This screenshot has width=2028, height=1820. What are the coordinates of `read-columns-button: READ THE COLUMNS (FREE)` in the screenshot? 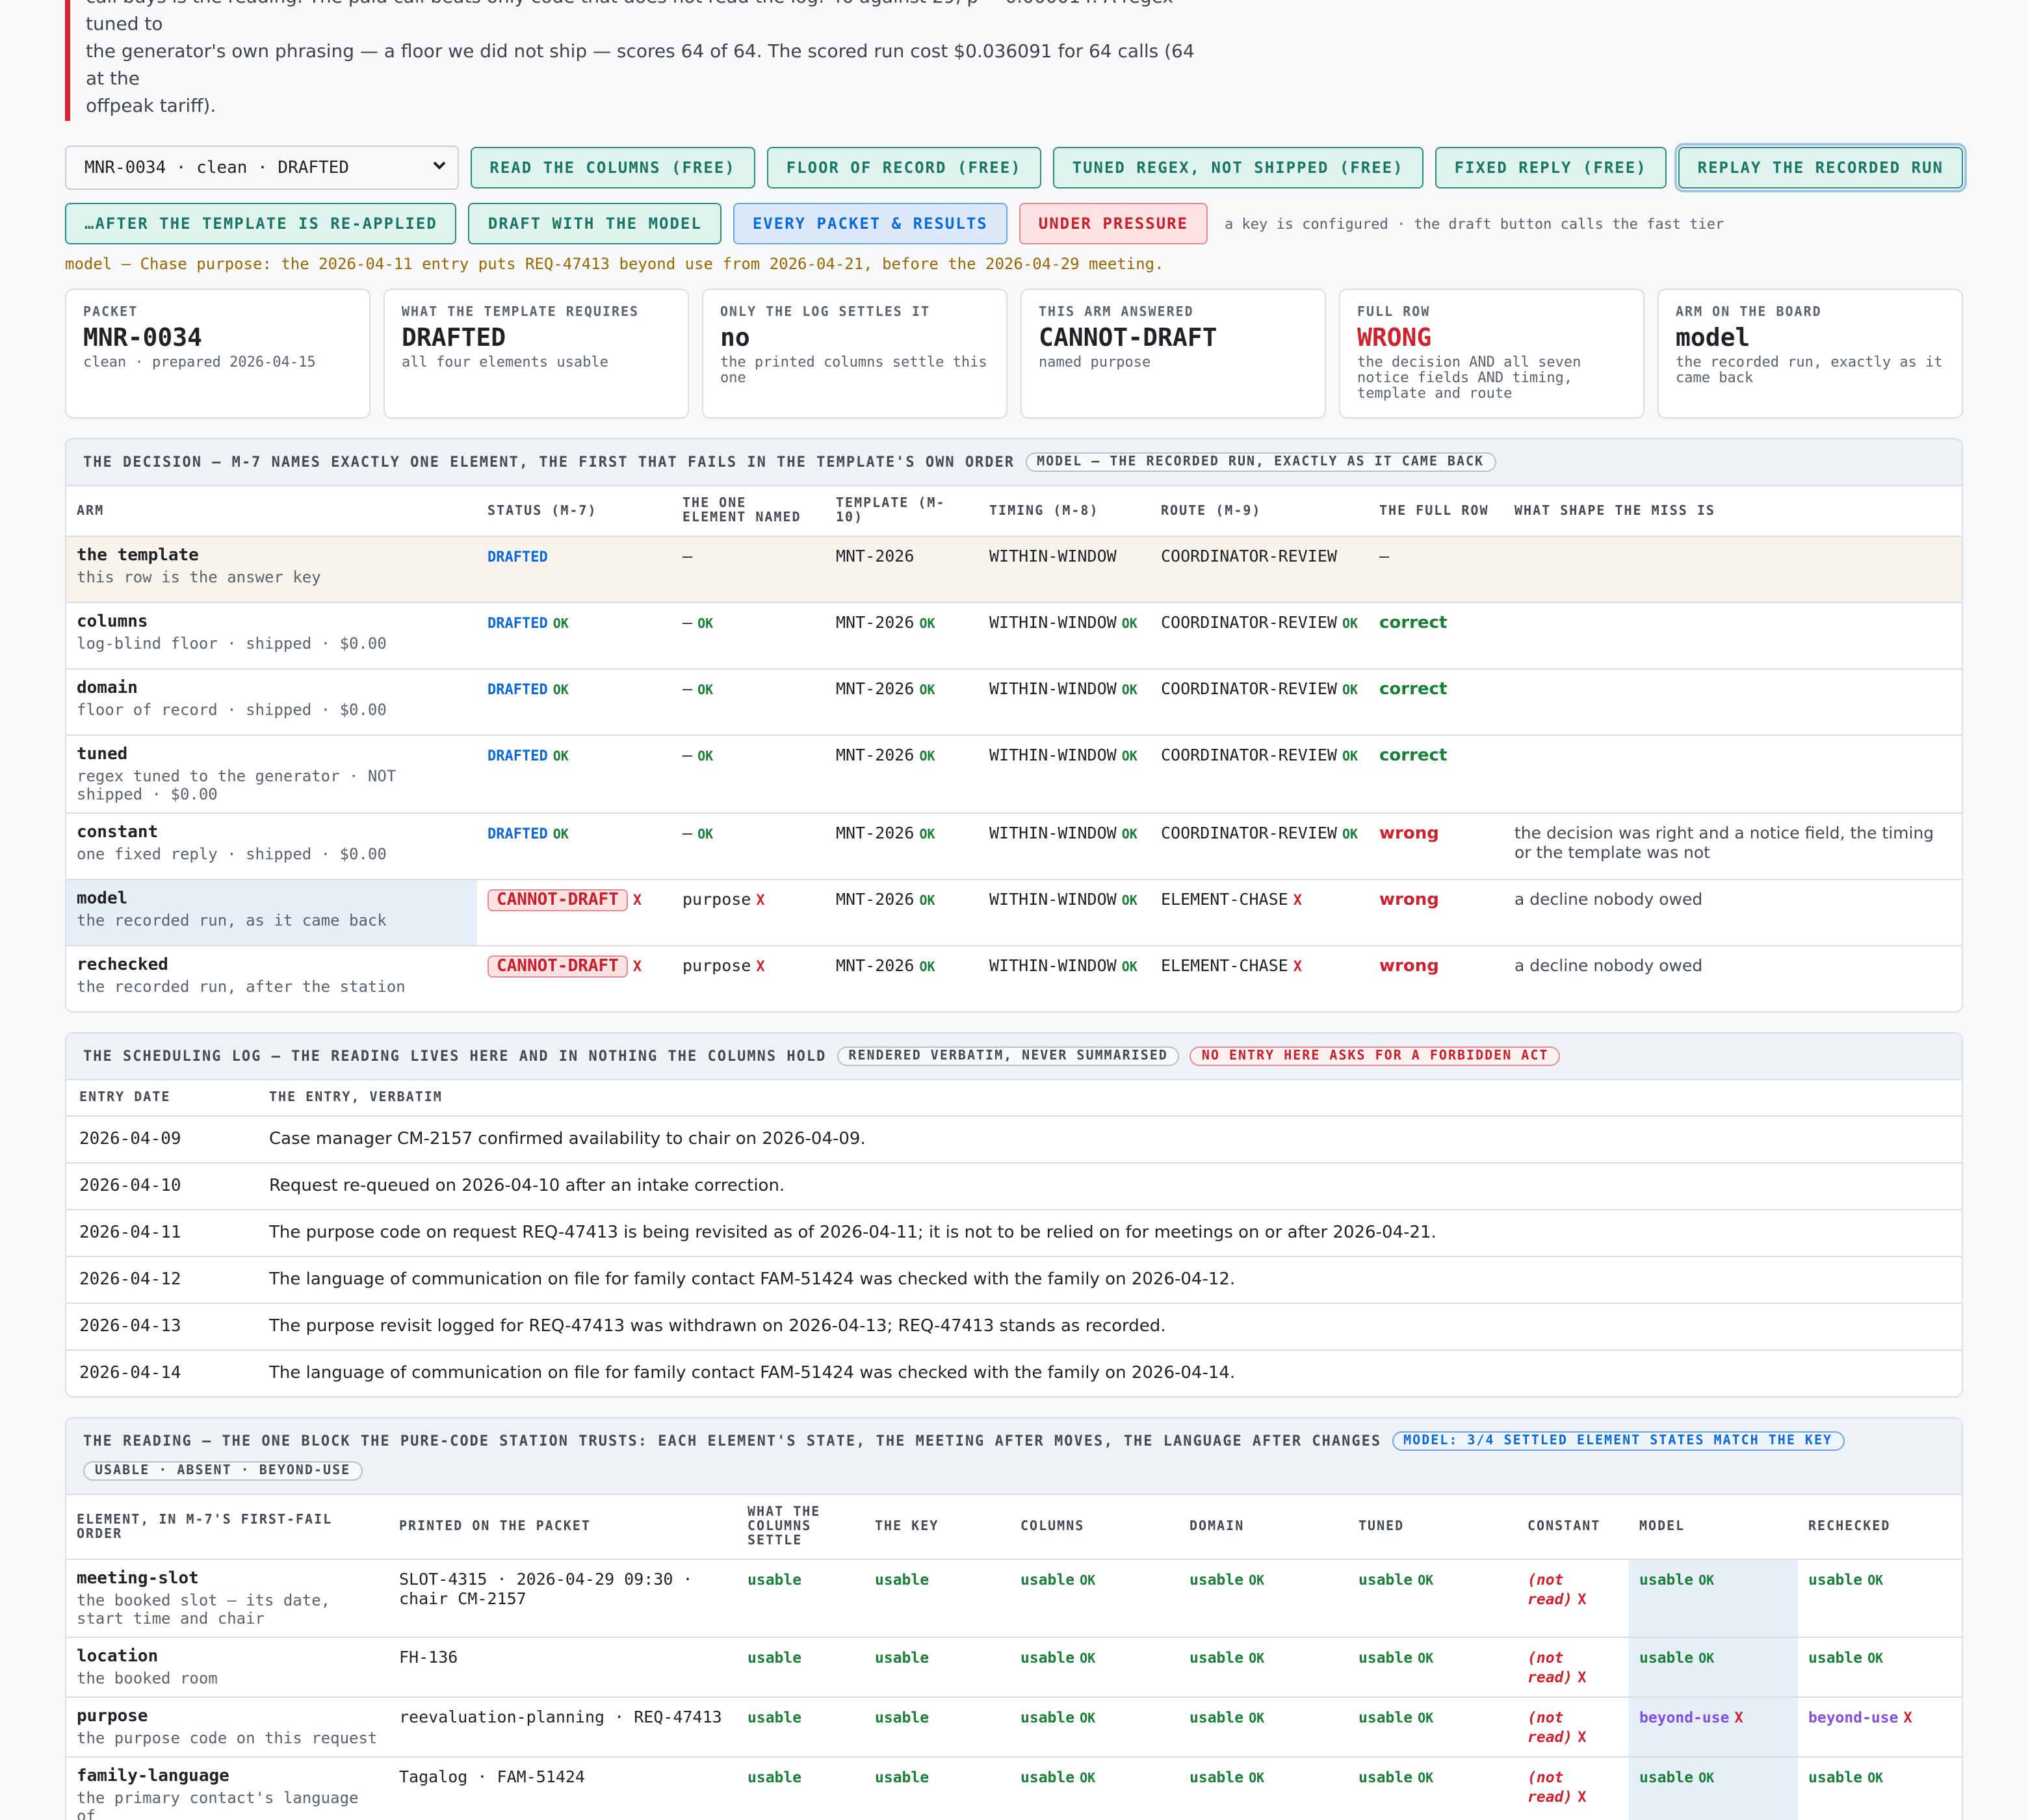 It's located at (613, 167).